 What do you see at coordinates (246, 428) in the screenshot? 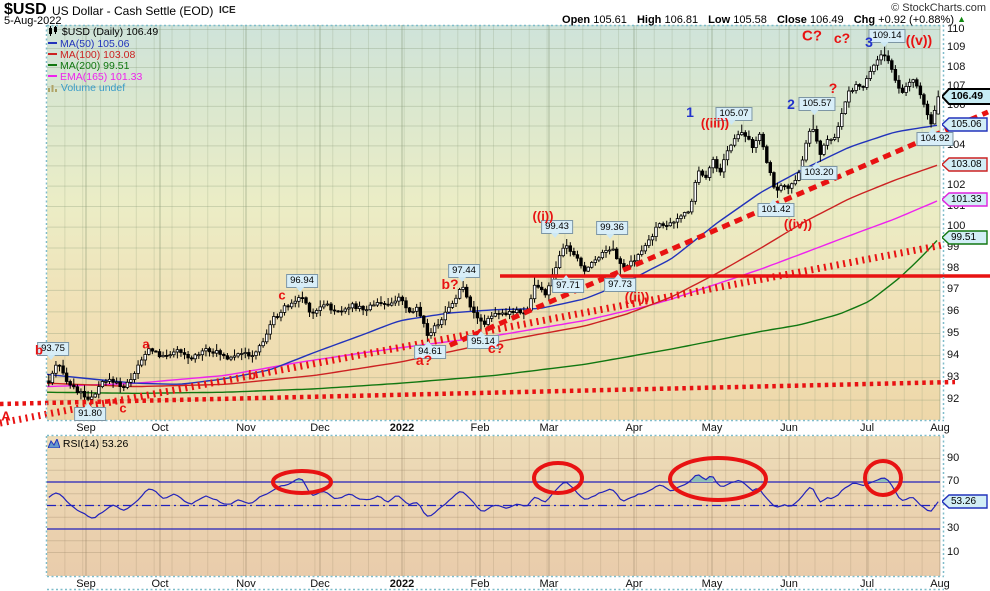
I see `month-label-Nov: Nov` at bounding box center [246, 428].